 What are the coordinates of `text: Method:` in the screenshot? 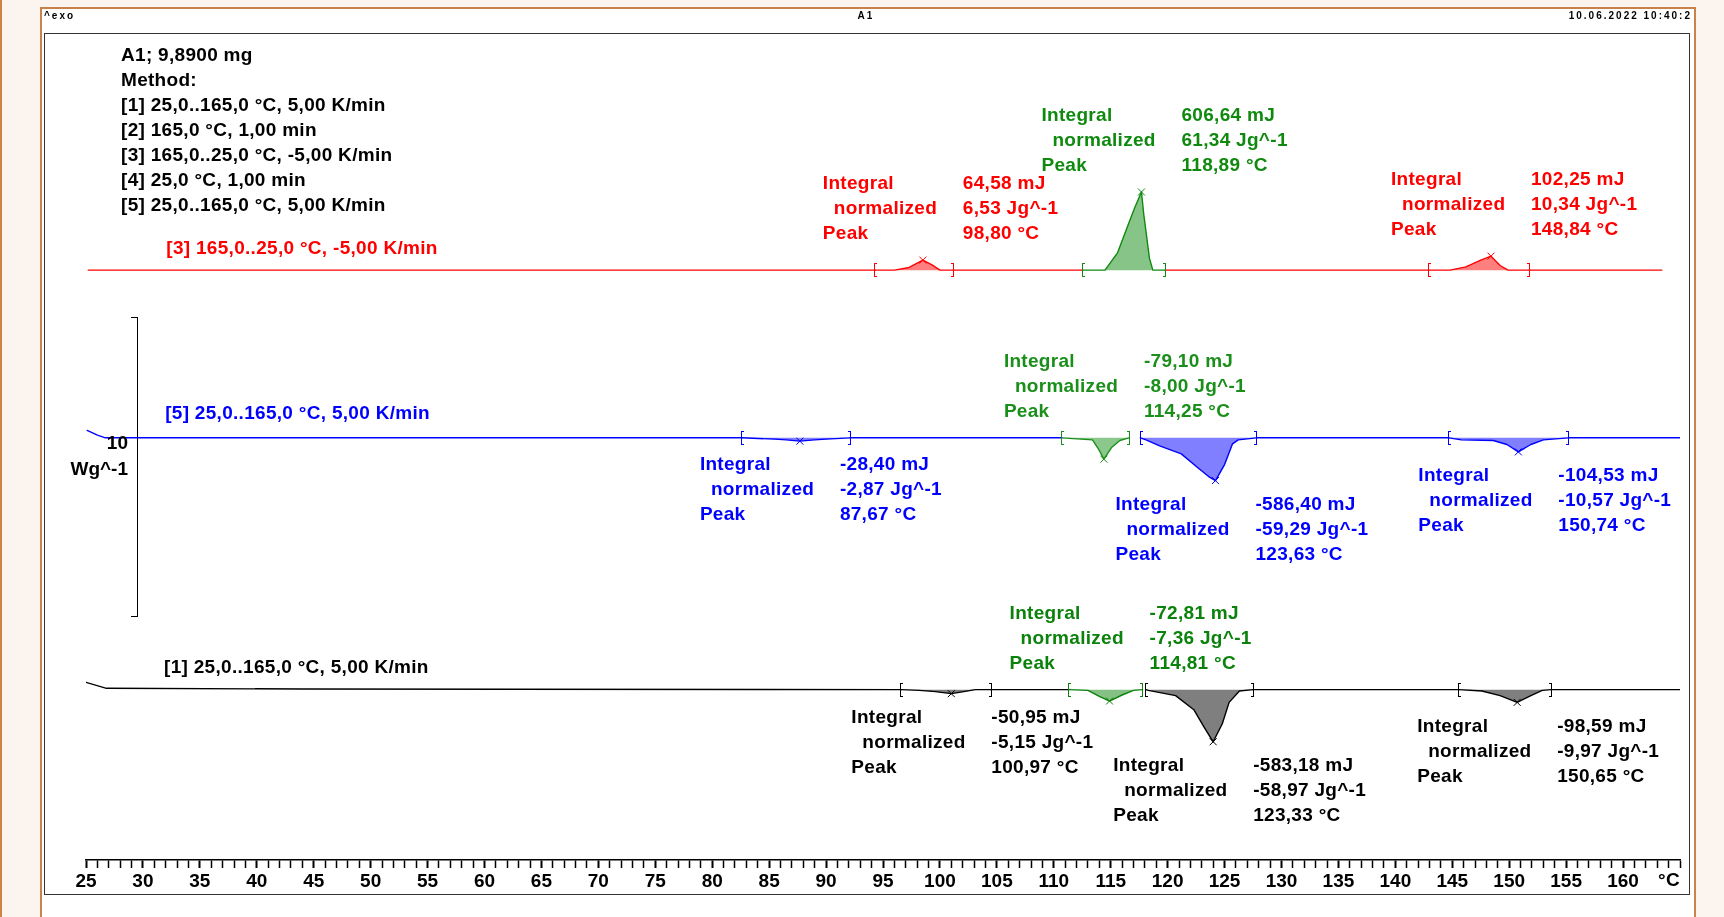 It's located at (159, 79).